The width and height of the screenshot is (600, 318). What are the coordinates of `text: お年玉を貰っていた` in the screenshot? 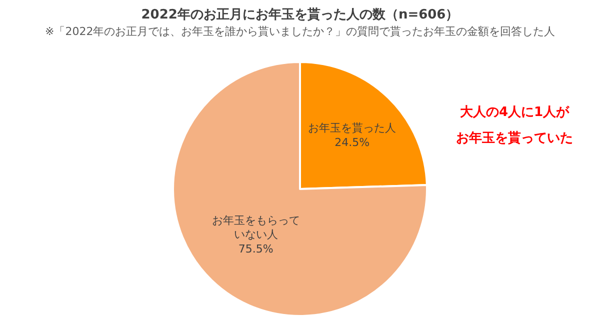 It's located at (514, 138).